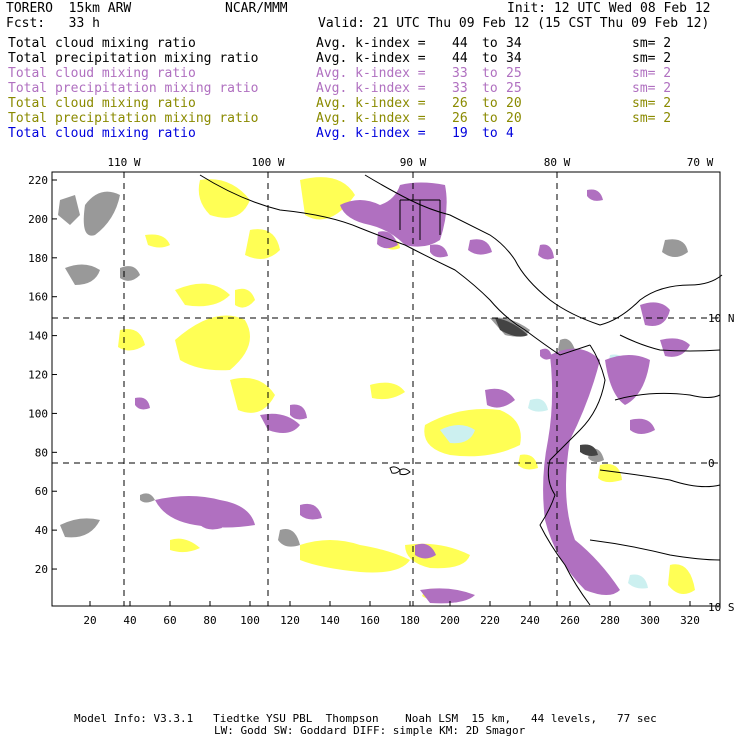  I want to click on y-tick-label: 100, so click(38, 413).